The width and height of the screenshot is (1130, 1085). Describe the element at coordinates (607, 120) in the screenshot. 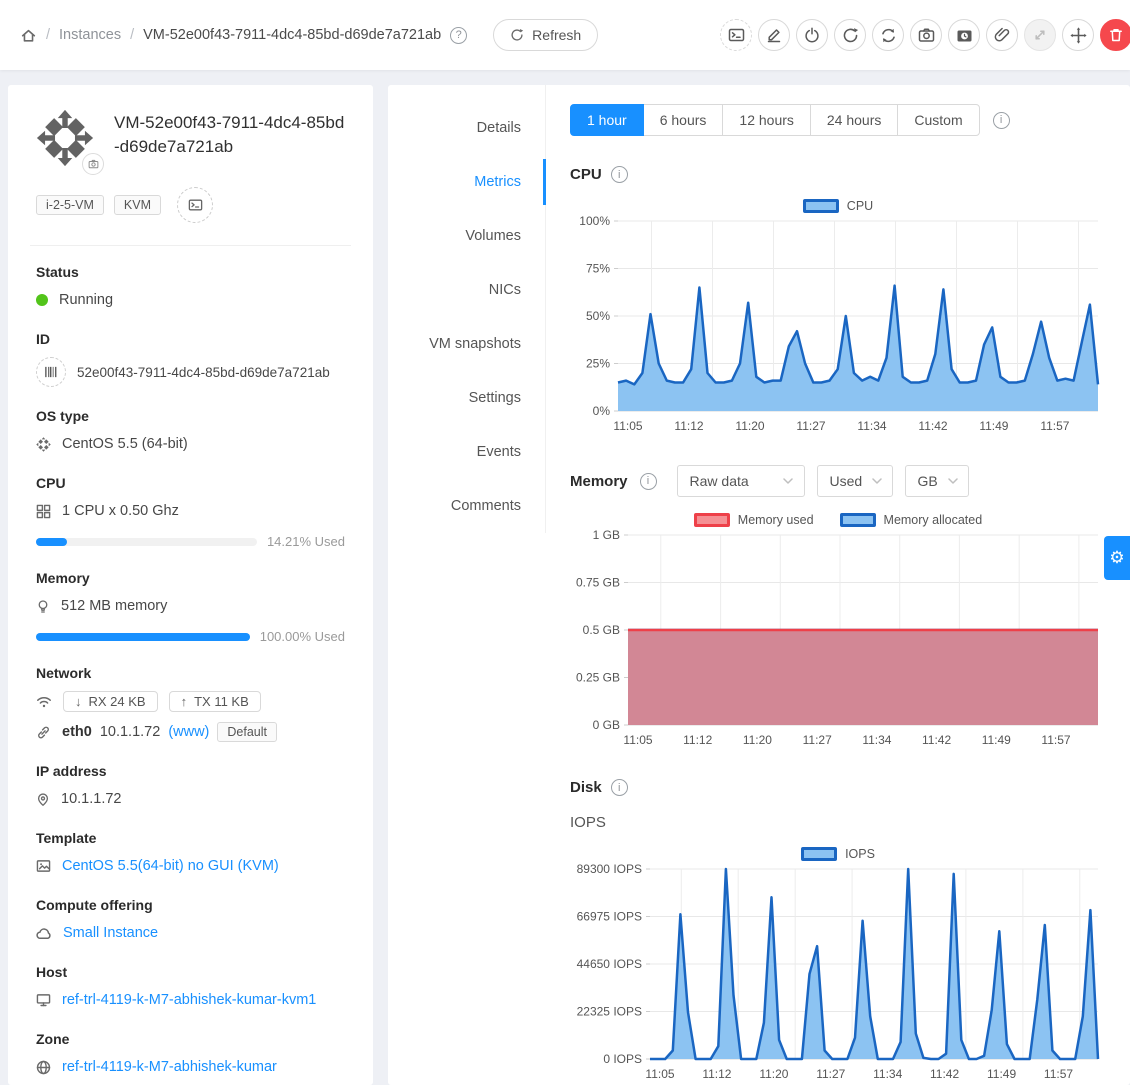

I see `range-1-hour: 1 hour` at that location.